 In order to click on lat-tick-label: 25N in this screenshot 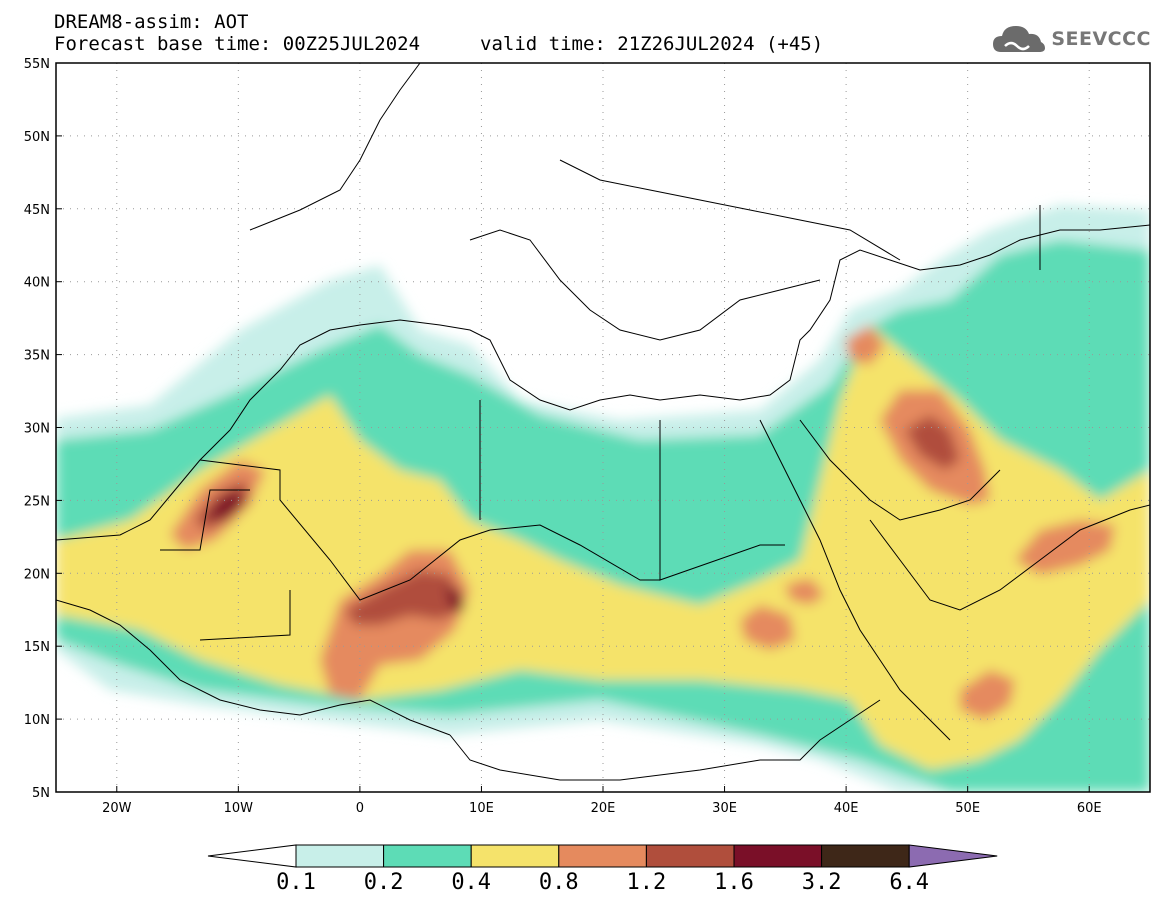, I will do `click(37, 501)`.